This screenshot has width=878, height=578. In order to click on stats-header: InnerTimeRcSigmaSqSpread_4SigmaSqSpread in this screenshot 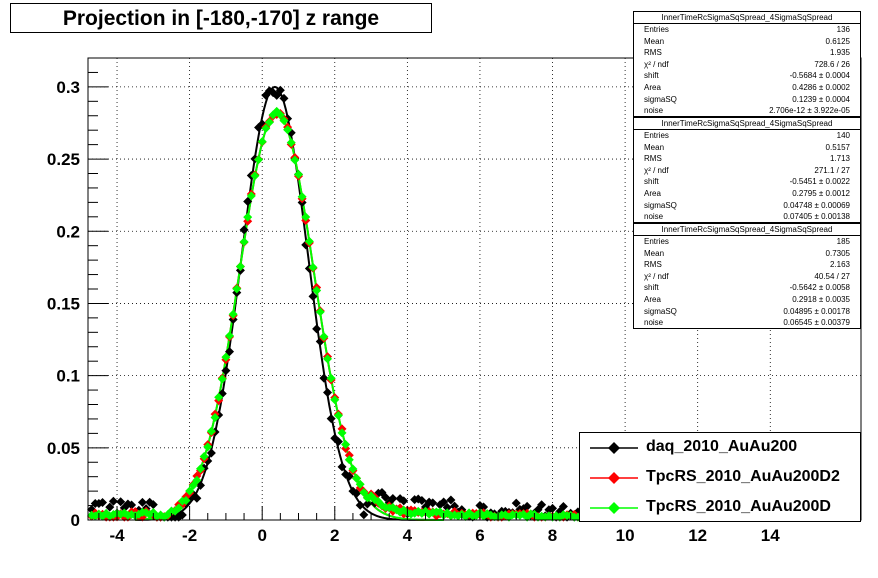, I will do `click(747, 230)`.